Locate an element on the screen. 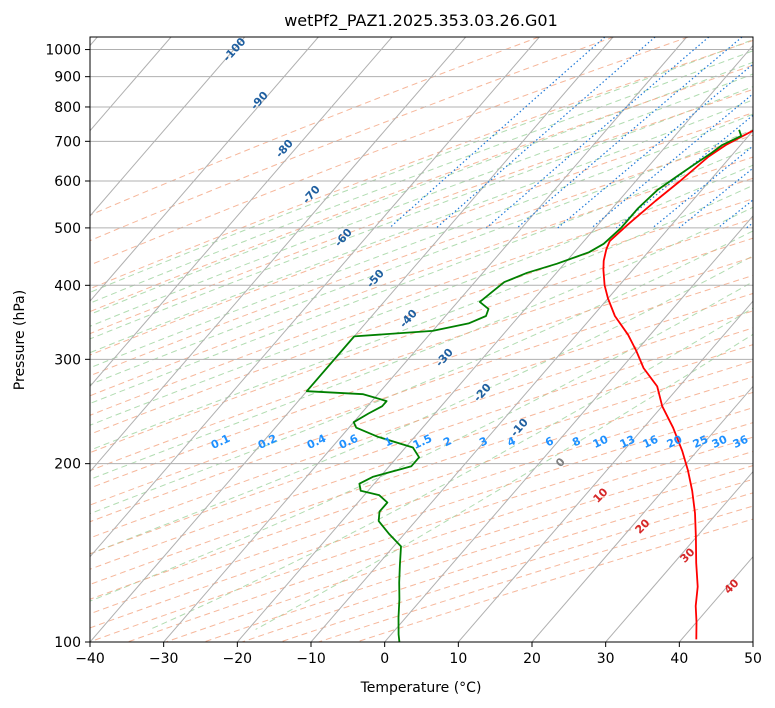 The height and width of the screenshot is (708, 775). y-tick-label: 500 is located at coordinates (67, 229).